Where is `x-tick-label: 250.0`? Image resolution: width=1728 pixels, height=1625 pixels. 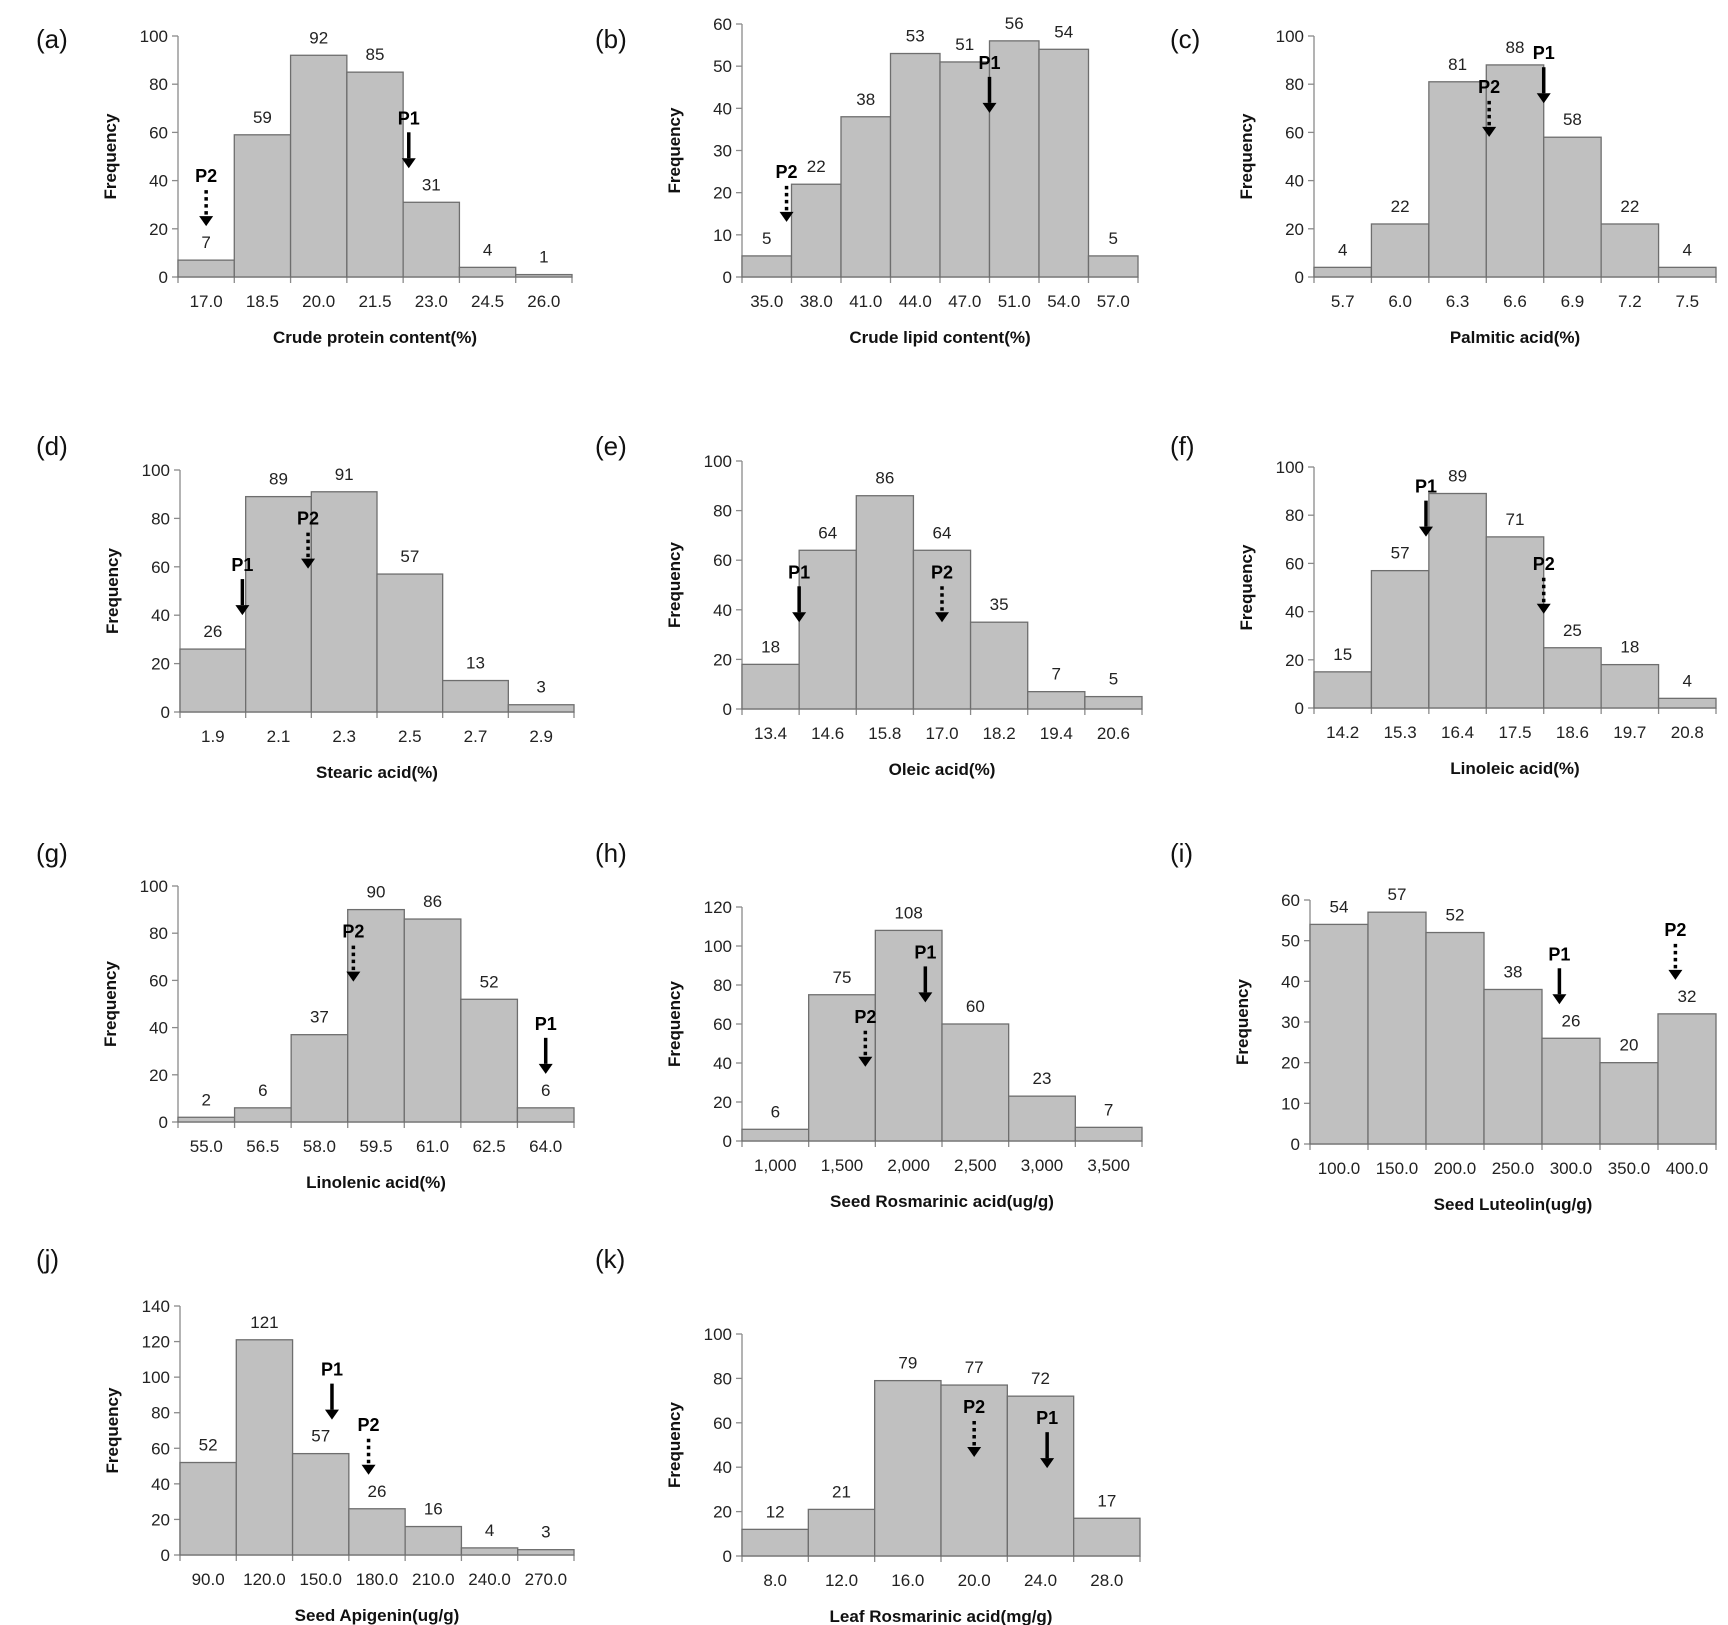 x-tick-label: 250.0 is located at coordinates (1513, 1168).